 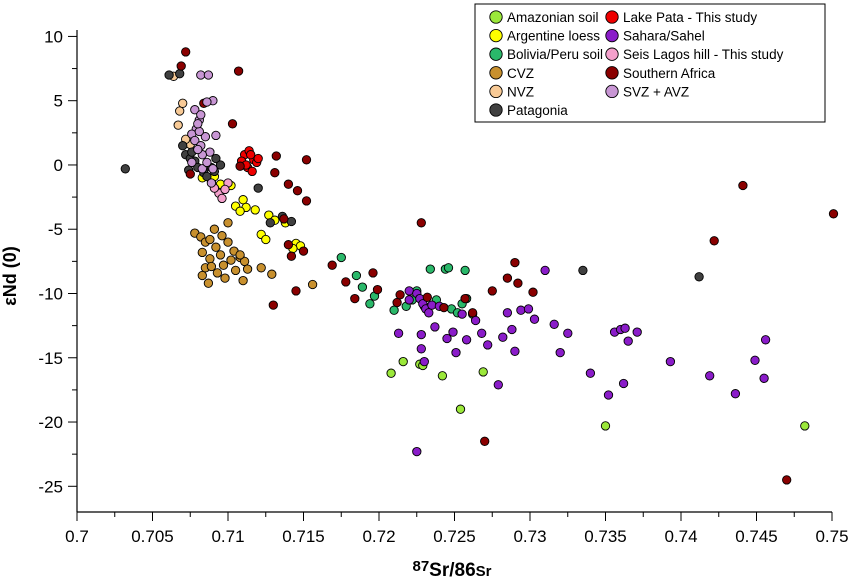 What do you see at coordinates (680, 536) in the screenshot?
I see `x-tick-label: 0.74` at bounding box center [680, 536].